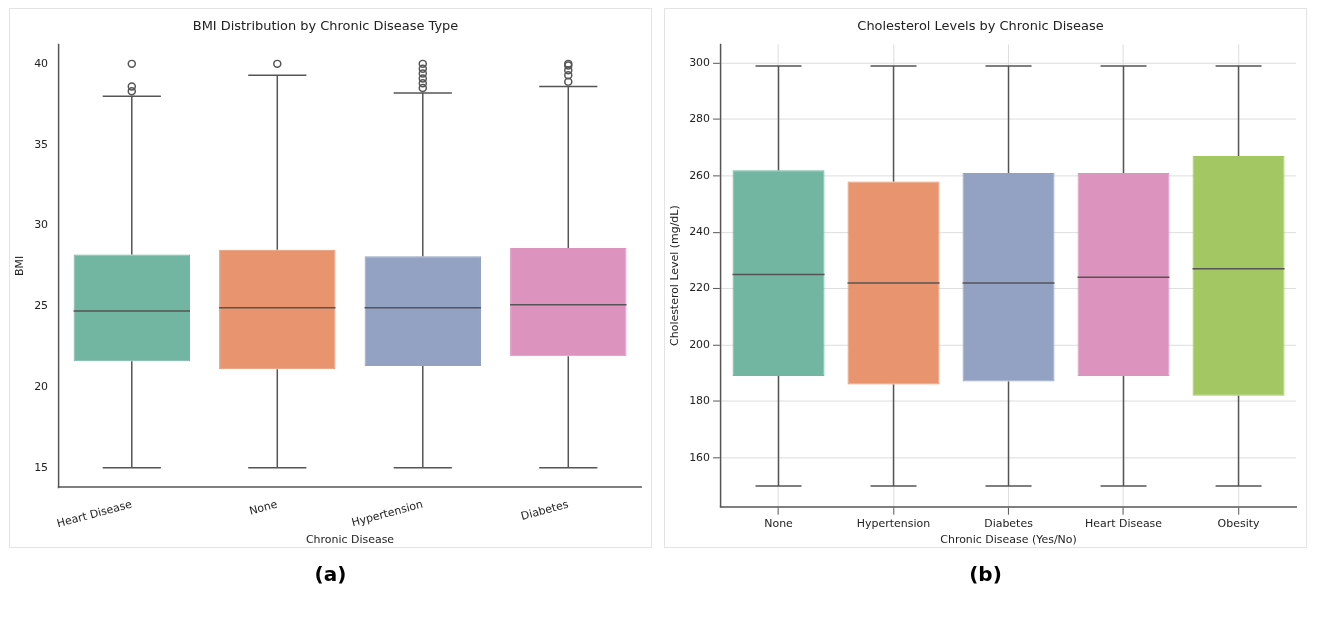 This screenshot has height=622, width=1333. What do you see at coordinates (700, 457) in the screenshot?
I see `y-tick-label: 160` at bounding box center [700, 457].